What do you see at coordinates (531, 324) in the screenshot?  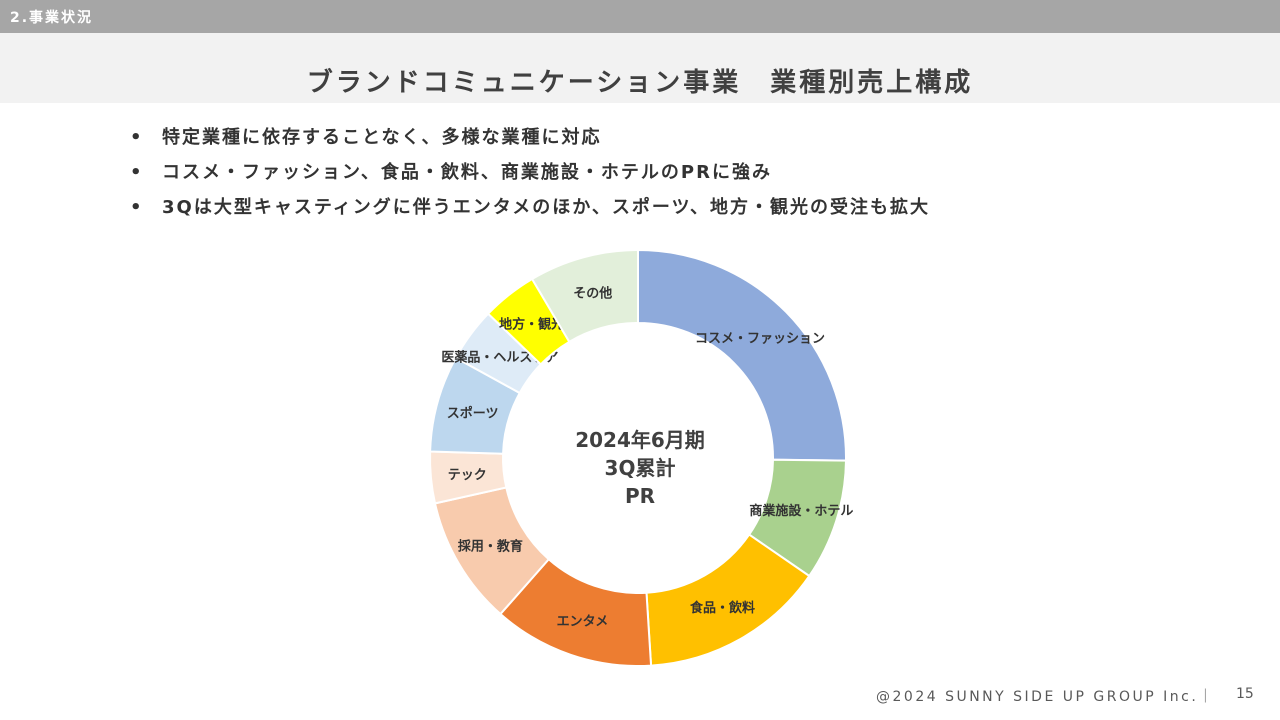 I see `slice-label: 地方・観光` at bounding box center [531, 324].